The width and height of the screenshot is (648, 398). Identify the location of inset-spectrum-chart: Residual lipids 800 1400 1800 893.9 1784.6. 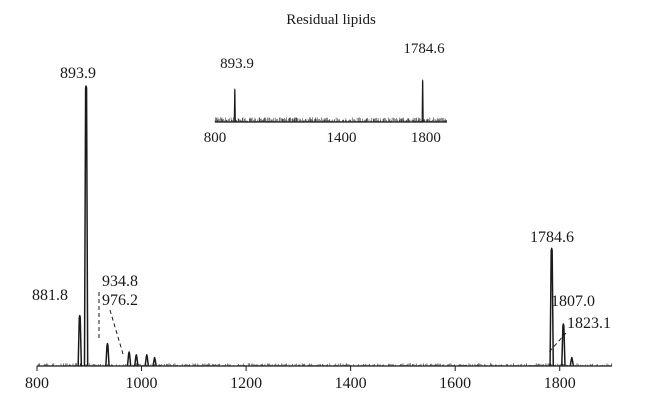
(325, 79).